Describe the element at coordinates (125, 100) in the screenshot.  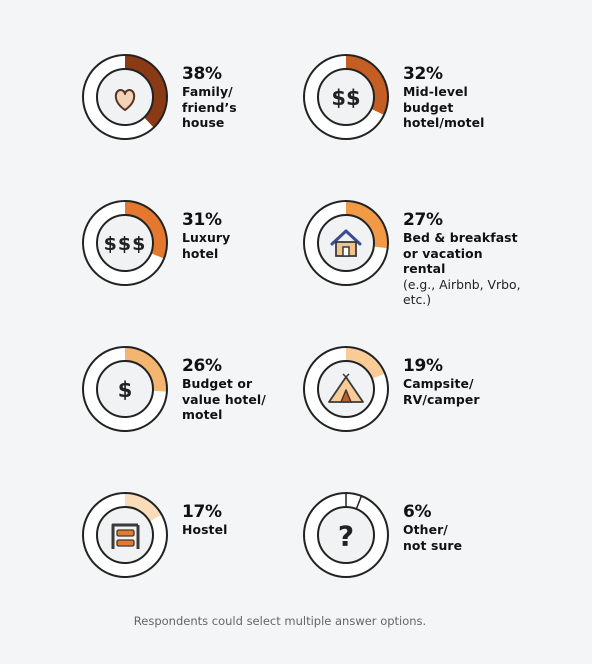
I see `heart-icon` at that location.